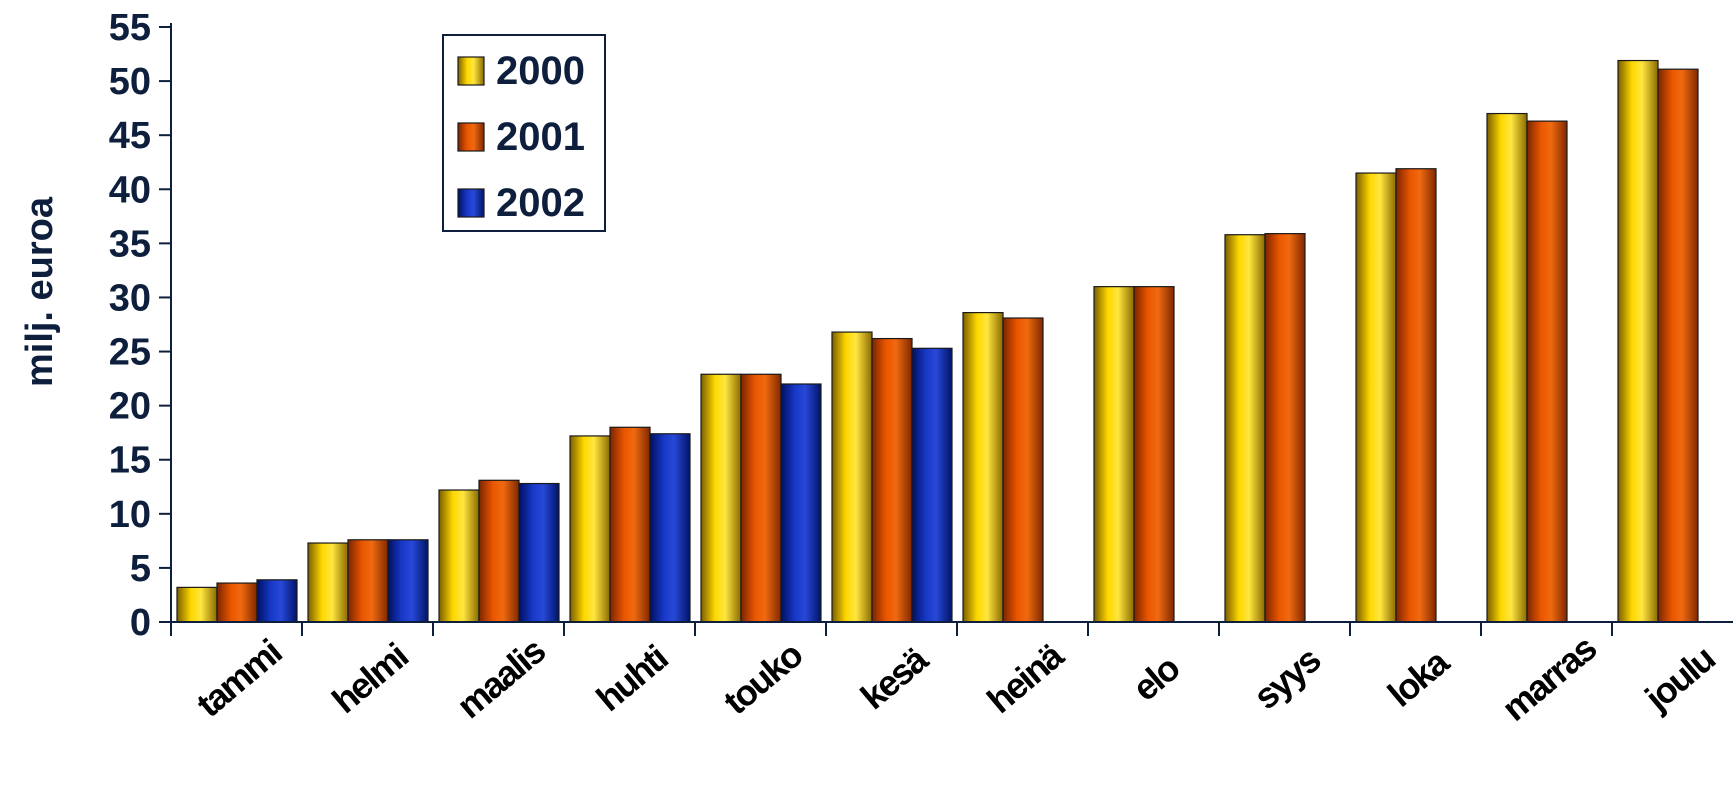  I want to click on x-tick-label: marras, so click(1549, 678).